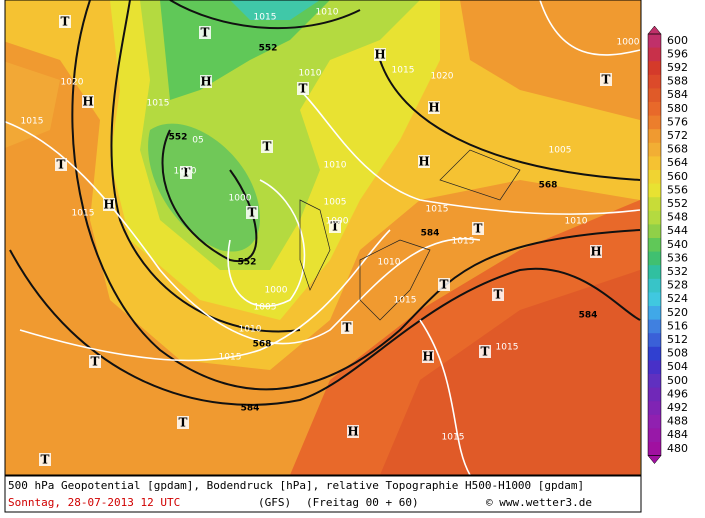 This screenshot has width=705, height=518. Describe the element at coordinates (677, 203) in the screenshot. I see `legend-label: 552` at that location.